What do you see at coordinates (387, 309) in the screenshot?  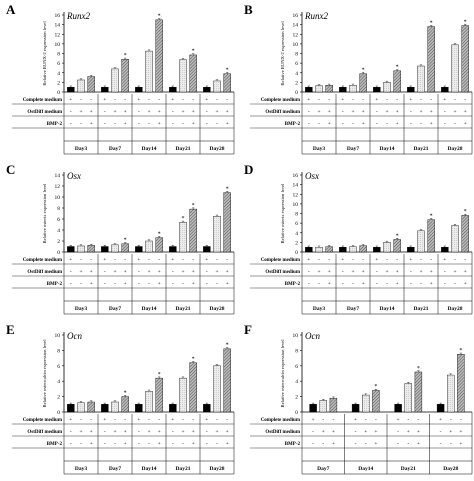 I see `day-label: Day14` at bounding box center [387, 309].